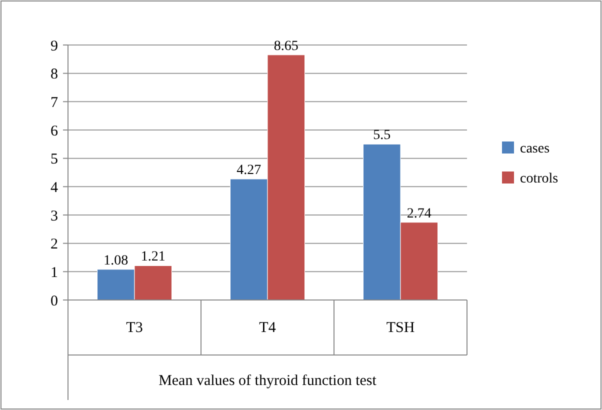 This screenshot has width=602, height=410. Describe the element at coordinates (54, 131) in the screenshot. I see `y-tick-label: 6` at that location.